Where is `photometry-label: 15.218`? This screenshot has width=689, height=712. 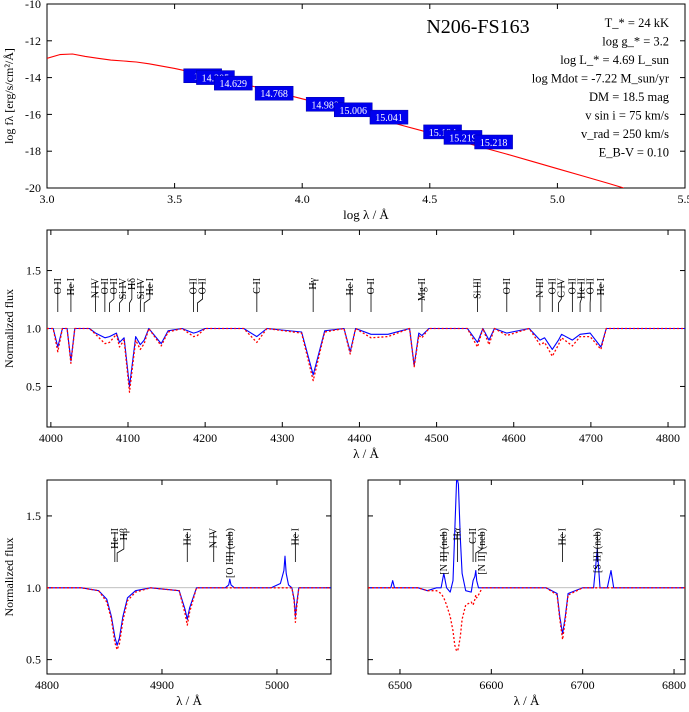
photometry-label: 15.218 is located at coordinates (494, 143).